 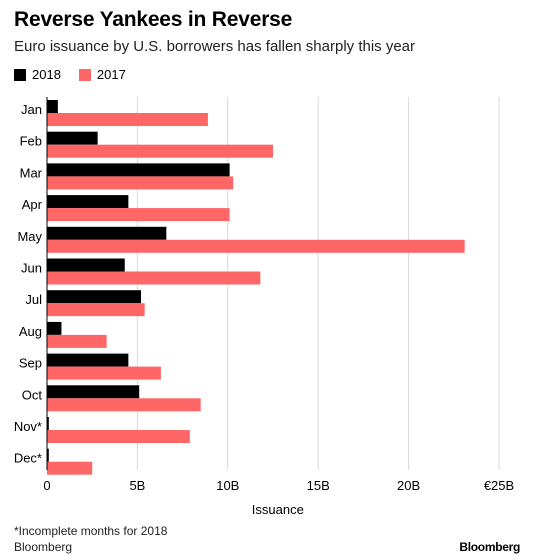 What do you see at coordinates (33, 299) in the screenshot?
I see `y-tick-label: Jul` at bounding box center [33, 299].